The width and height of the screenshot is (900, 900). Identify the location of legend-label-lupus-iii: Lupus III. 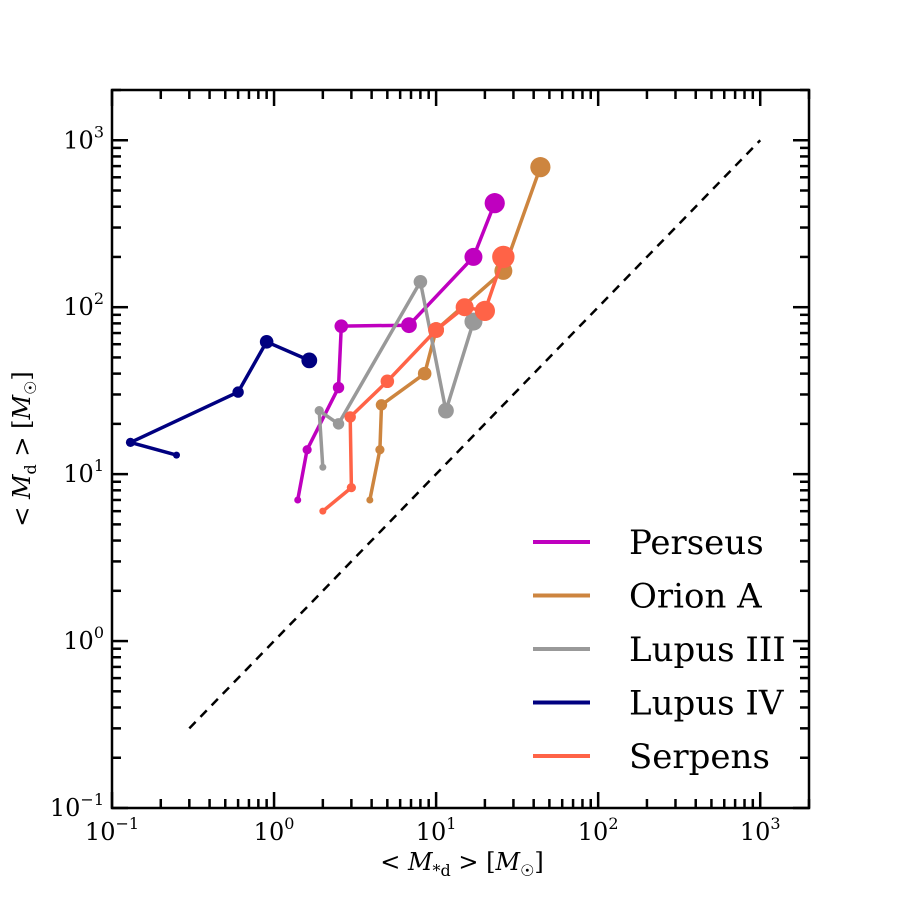
(707, 650).